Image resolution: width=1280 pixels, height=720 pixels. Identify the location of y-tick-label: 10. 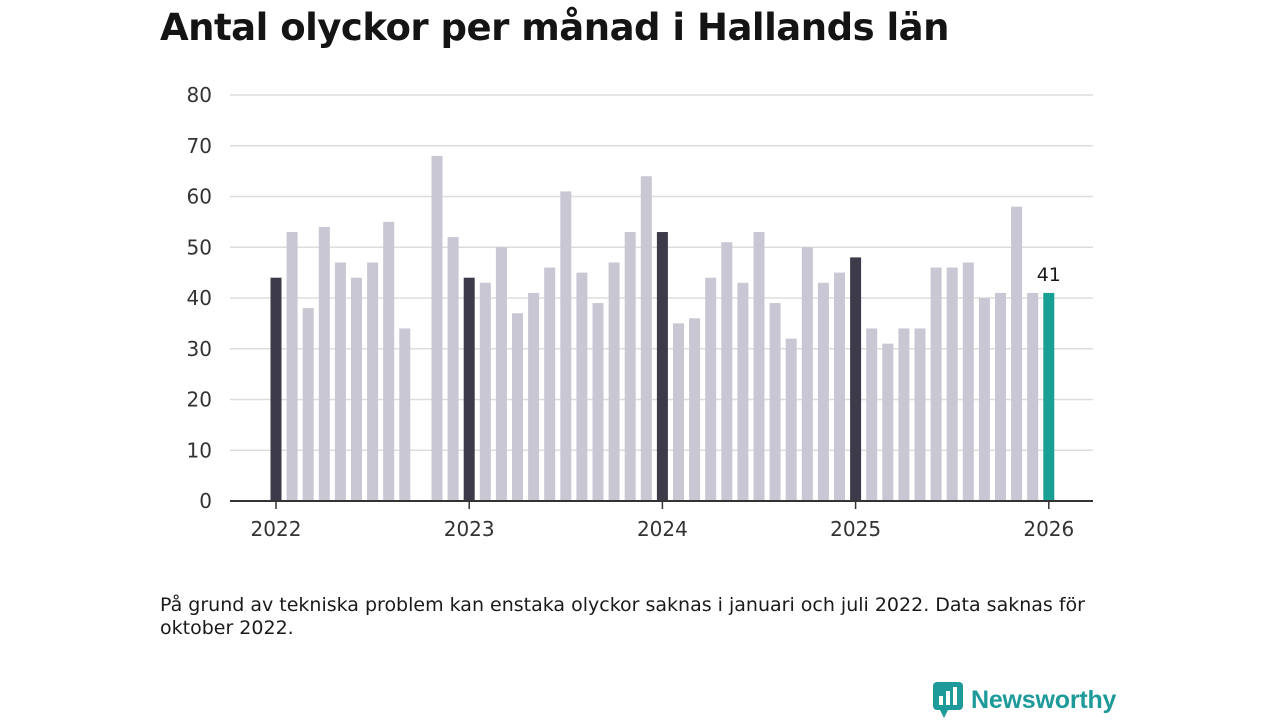
(199, 450).